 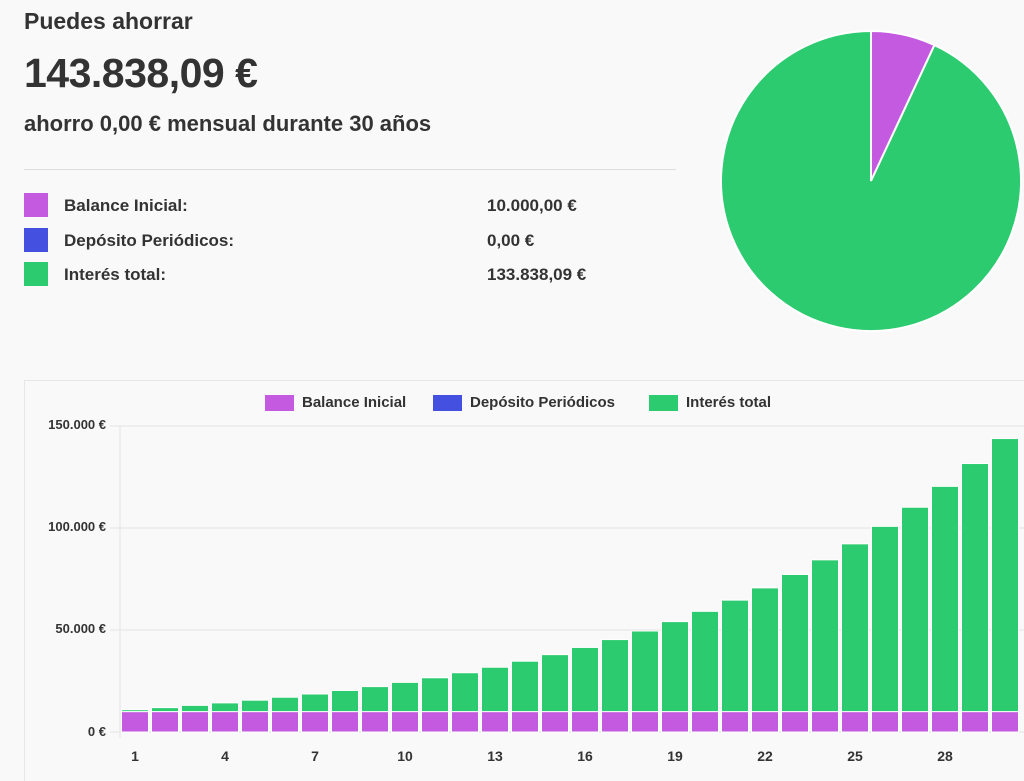 I want to click on y-tick-label: 100.000 €, so click(x=77, y=526).